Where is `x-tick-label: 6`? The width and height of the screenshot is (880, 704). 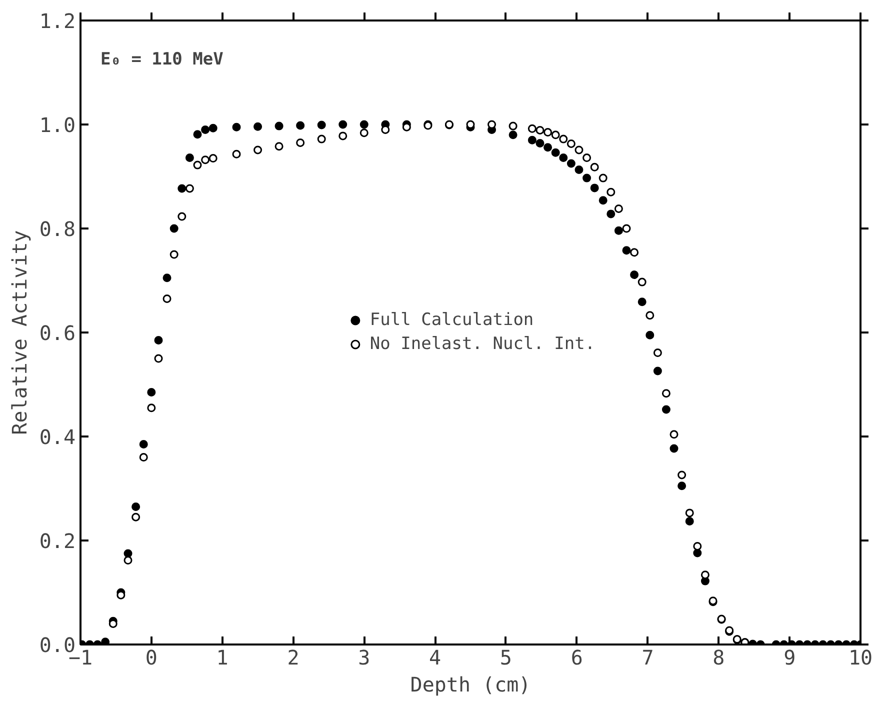 x-tick-label: 6 is located at coordinates (576, 658).